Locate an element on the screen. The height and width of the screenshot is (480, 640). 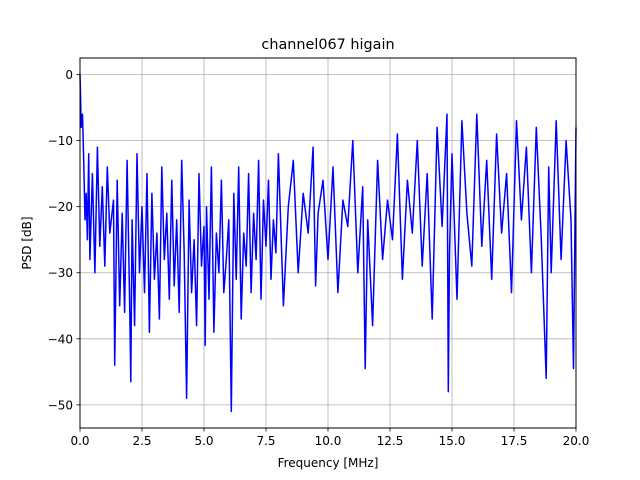
x-tick-label: 20.0 is located at coordinates (576, 441).